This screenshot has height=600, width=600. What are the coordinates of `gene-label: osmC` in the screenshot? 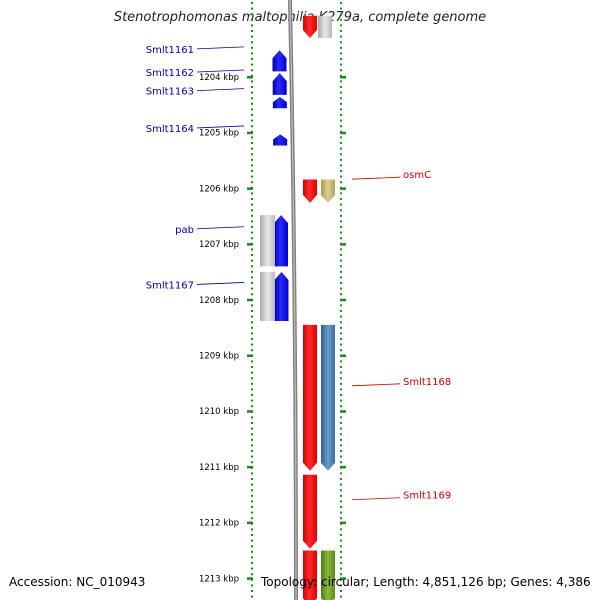 It's located at (417, 175).